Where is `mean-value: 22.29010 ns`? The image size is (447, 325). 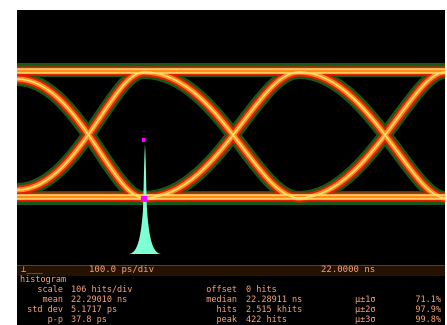 mean-value: 22.29010 ns is located at coordinates (99, 300).